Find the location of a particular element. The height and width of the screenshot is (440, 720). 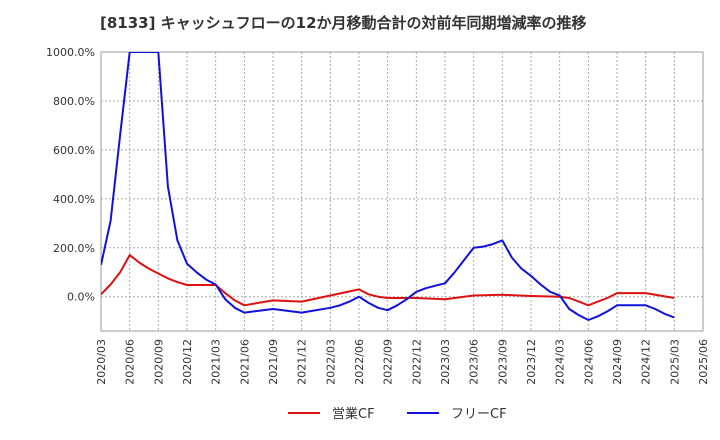

x-tick-label: 2023/06 is located at coordinates (474, 362).